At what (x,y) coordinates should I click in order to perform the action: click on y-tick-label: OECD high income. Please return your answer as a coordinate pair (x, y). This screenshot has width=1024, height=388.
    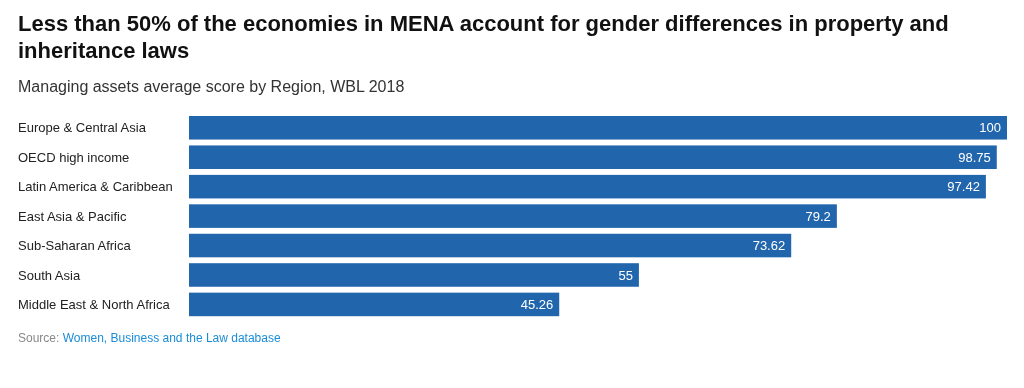
    Looking at the image, I should click on (74, 157).